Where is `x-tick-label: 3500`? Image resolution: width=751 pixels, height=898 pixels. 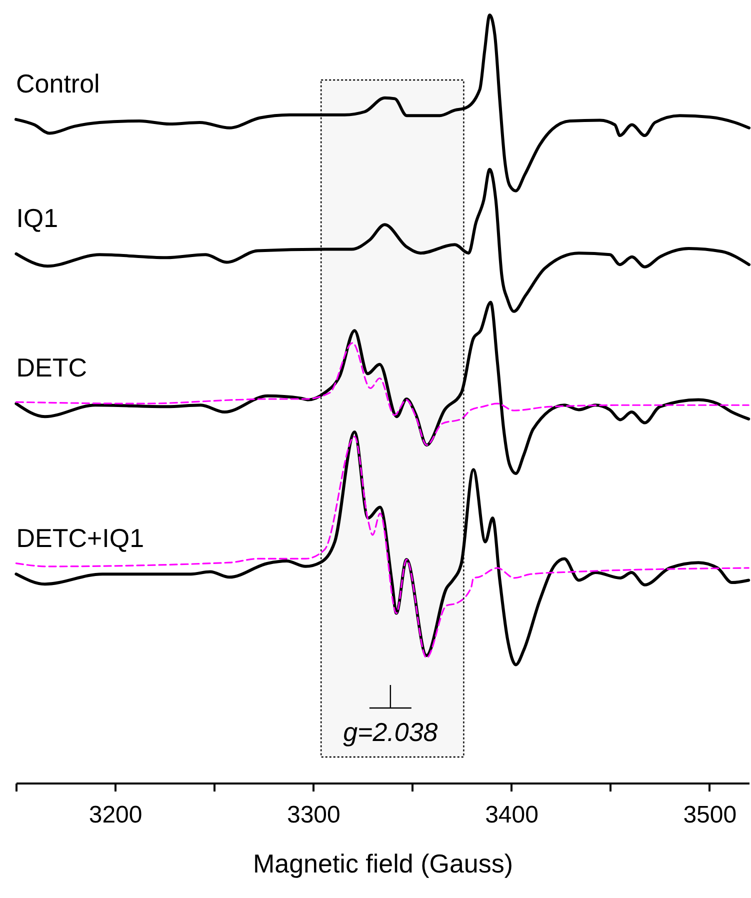 x-tick-label: 3500 is located at coordinates (710, 815).